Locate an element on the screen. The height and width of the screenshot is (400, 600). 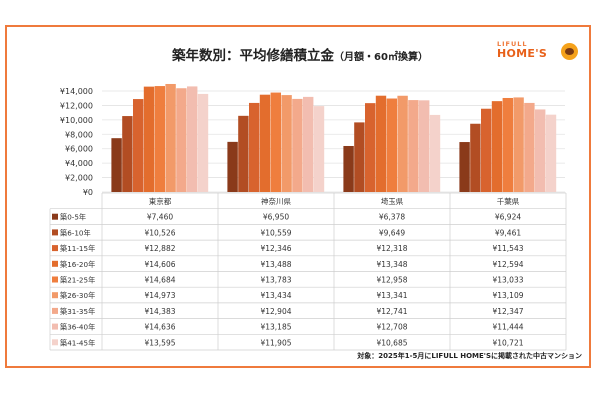
data-label: ¥11,905 is located at coordinates (275, 342).